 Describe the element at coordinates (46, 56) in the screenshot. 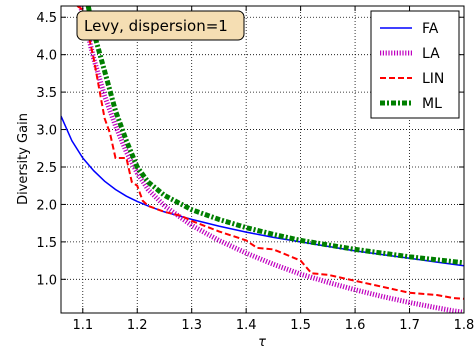

I see `y-tick-label: 4.0` at that location.